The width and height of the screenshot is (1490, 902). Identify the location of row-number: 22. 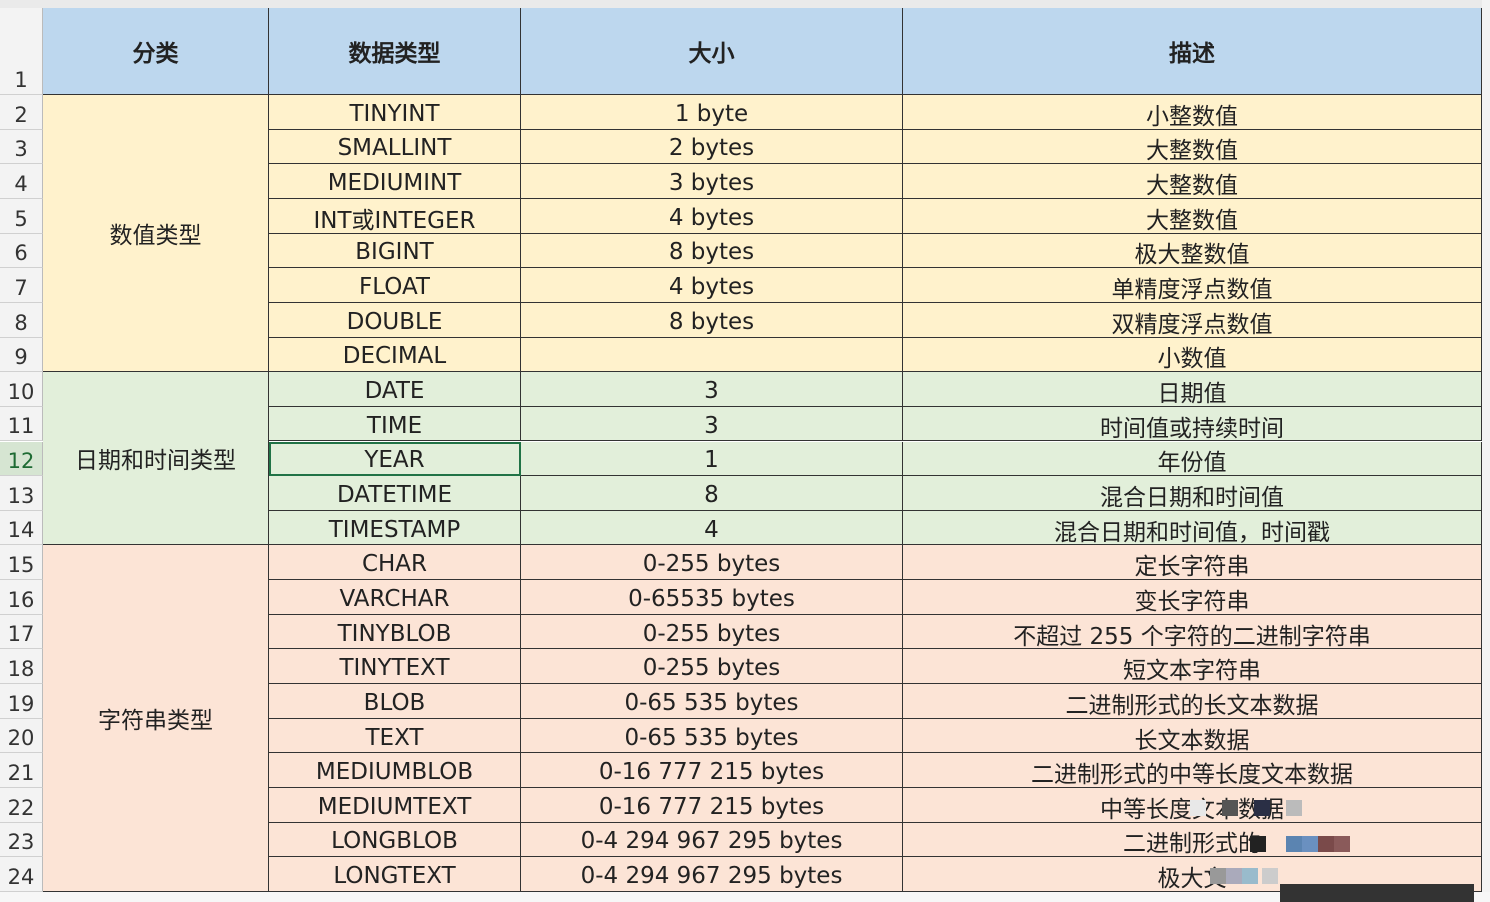
(21, 805).